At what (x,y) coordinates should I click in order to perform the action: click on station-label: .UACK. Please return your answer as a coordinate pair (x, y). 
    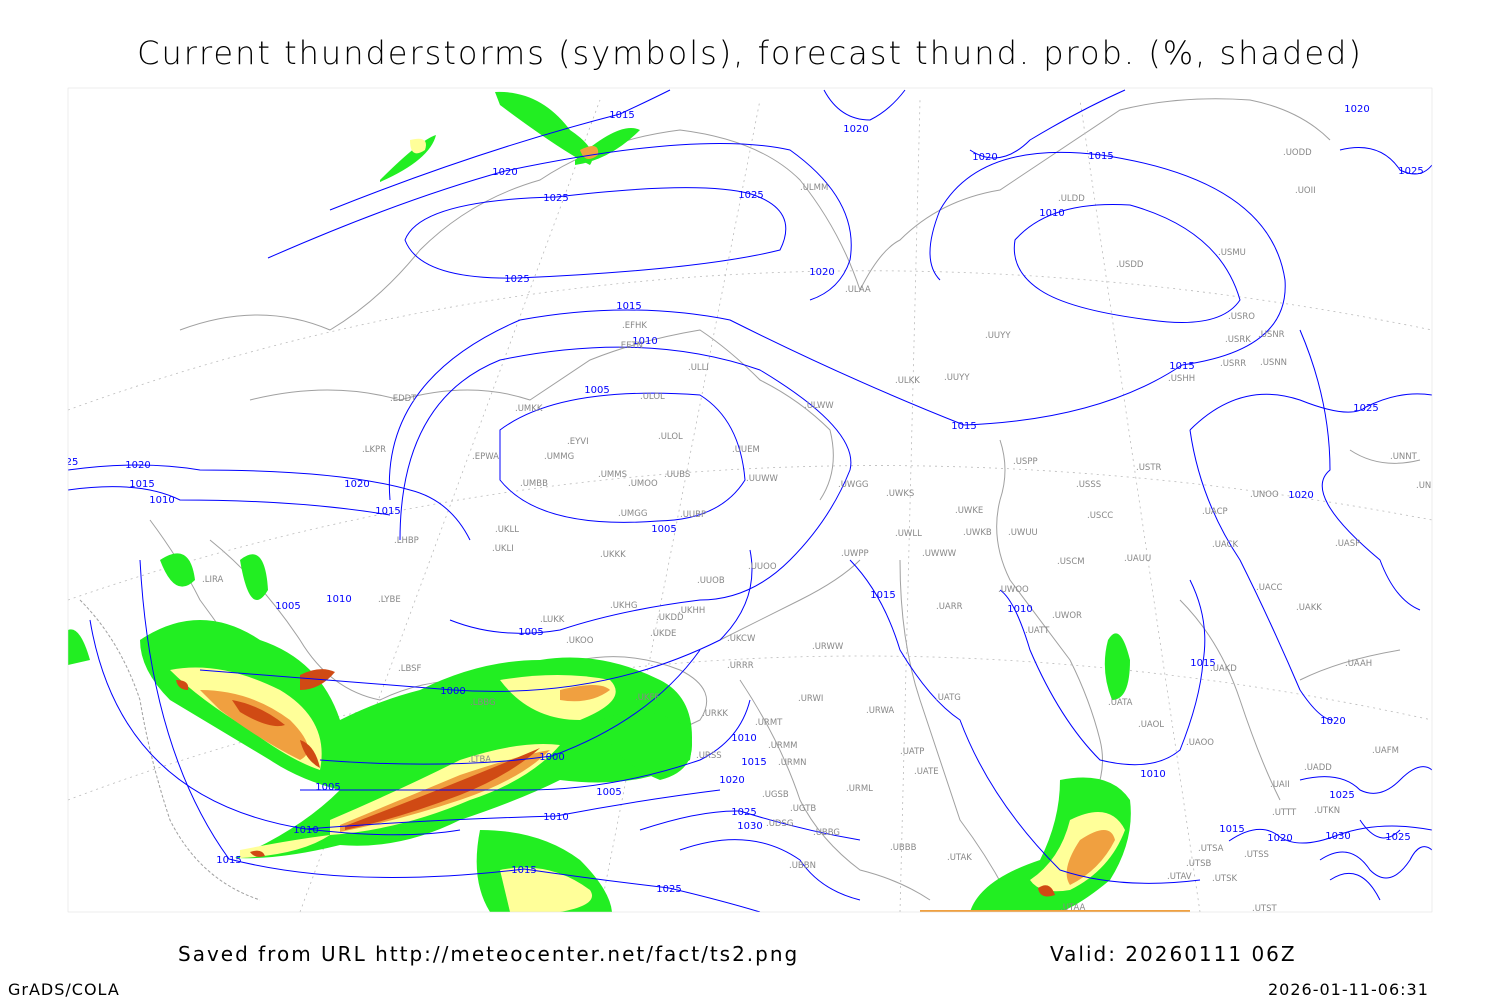
    Looking at the image, I should click on (1225, 545).